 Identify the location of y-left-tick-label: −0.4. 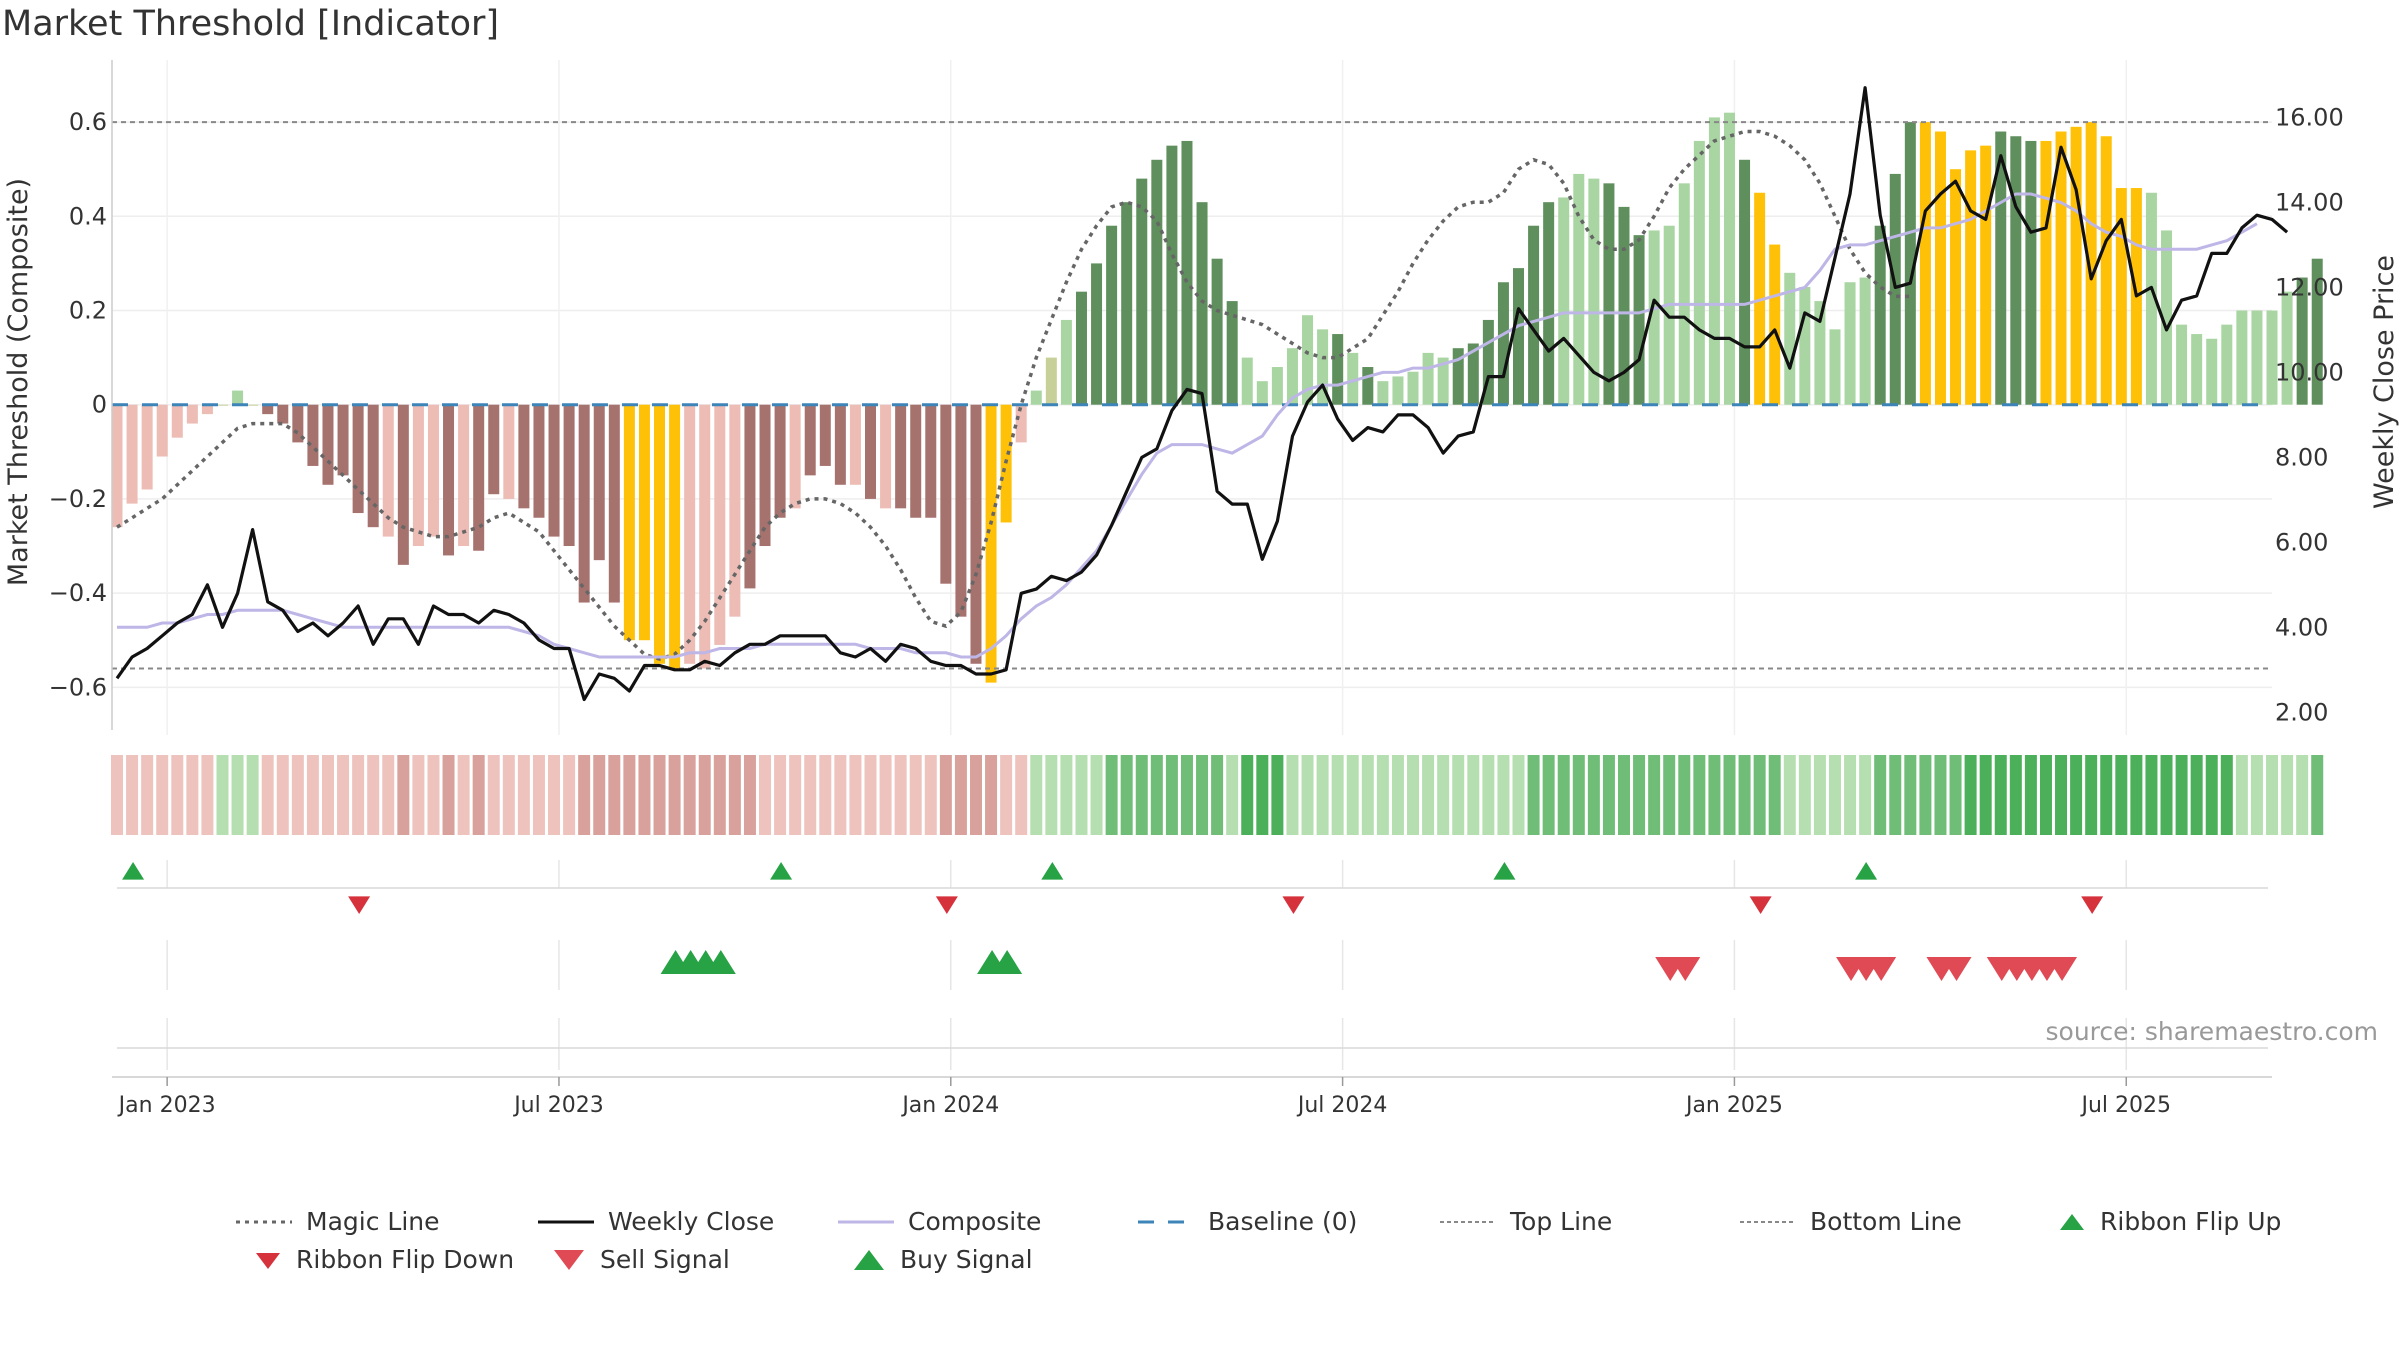
(78, 593).